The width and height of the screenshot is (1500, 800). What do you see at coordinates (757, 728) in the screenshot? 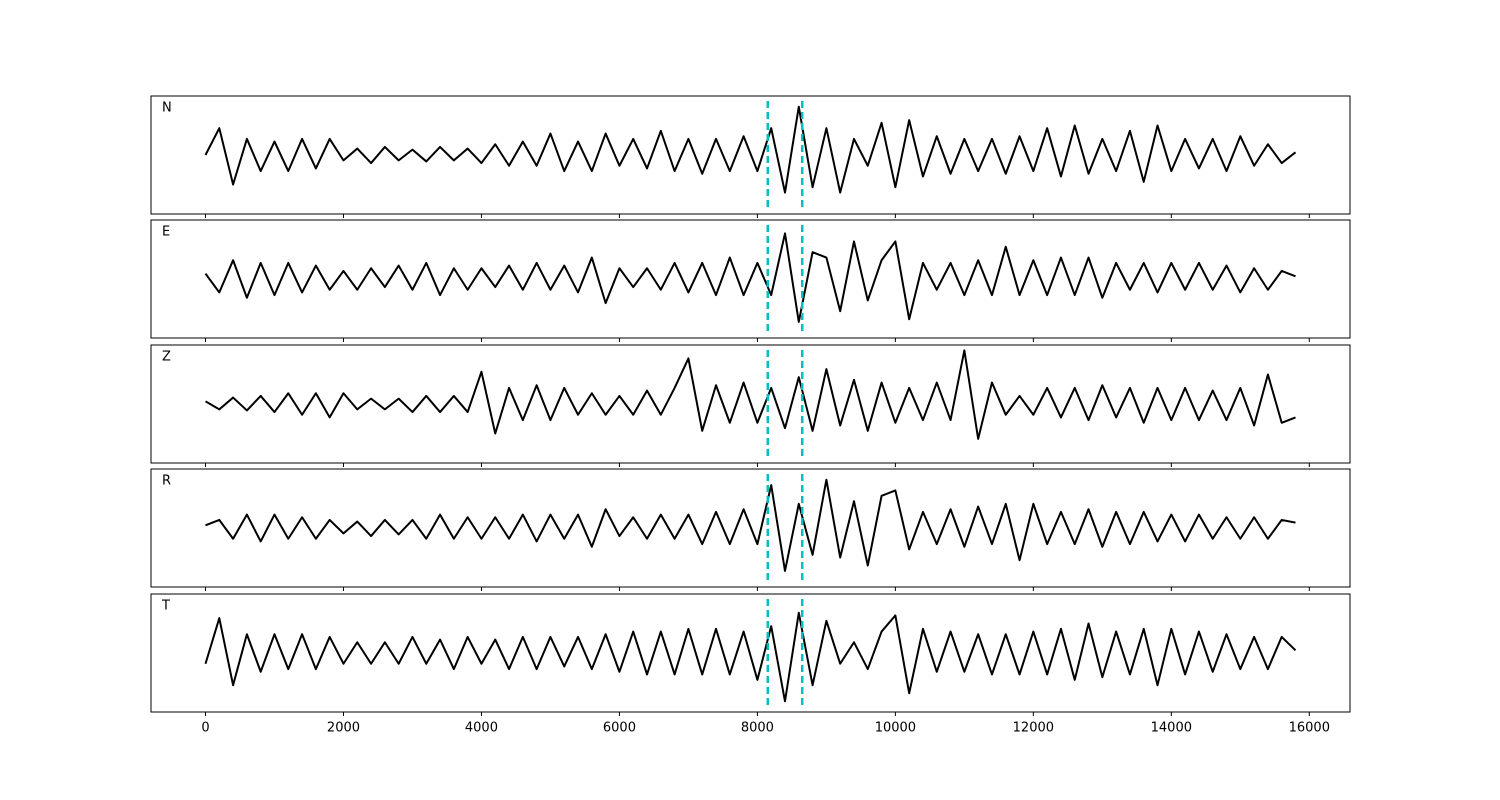
I see `x-tick-label: 8000` at bounding box center [757, 728].